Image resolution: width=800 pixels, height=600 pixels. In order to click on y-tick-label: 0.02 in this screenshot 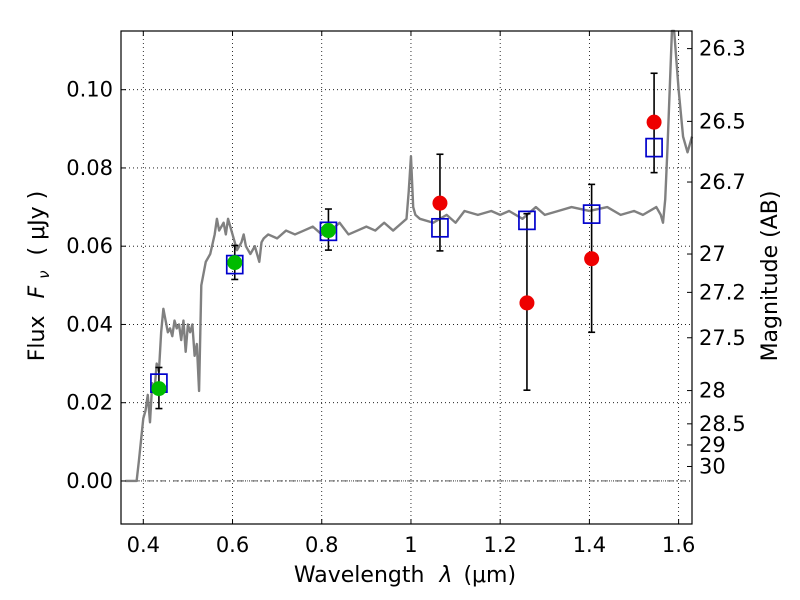, I will do `click(89, 403)`.